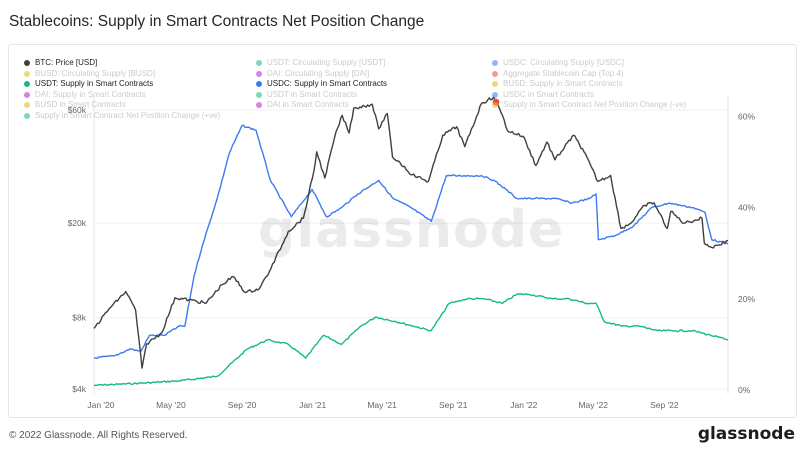  I want to click on y-right-tick-label: 60%, so click(746, 116).